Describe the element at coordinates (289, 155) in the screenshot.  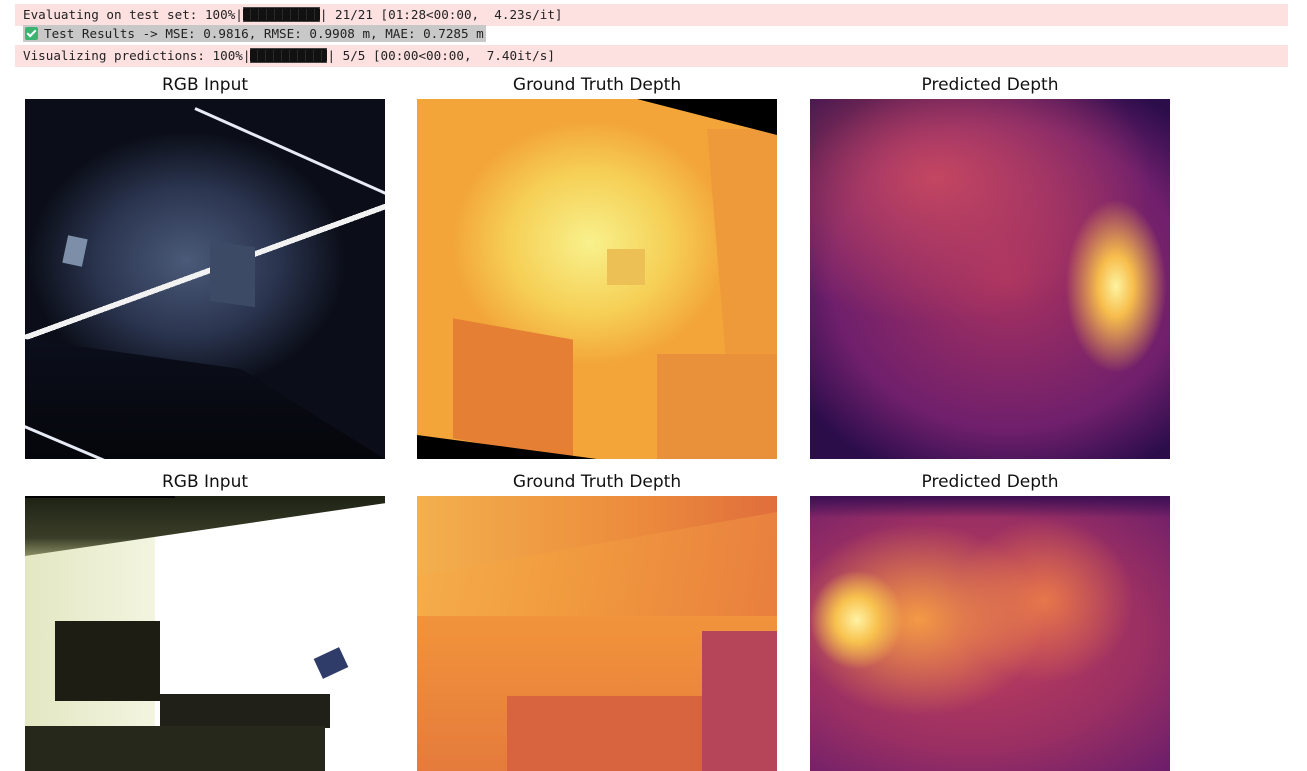
I see `rgb-stripe` at that location.